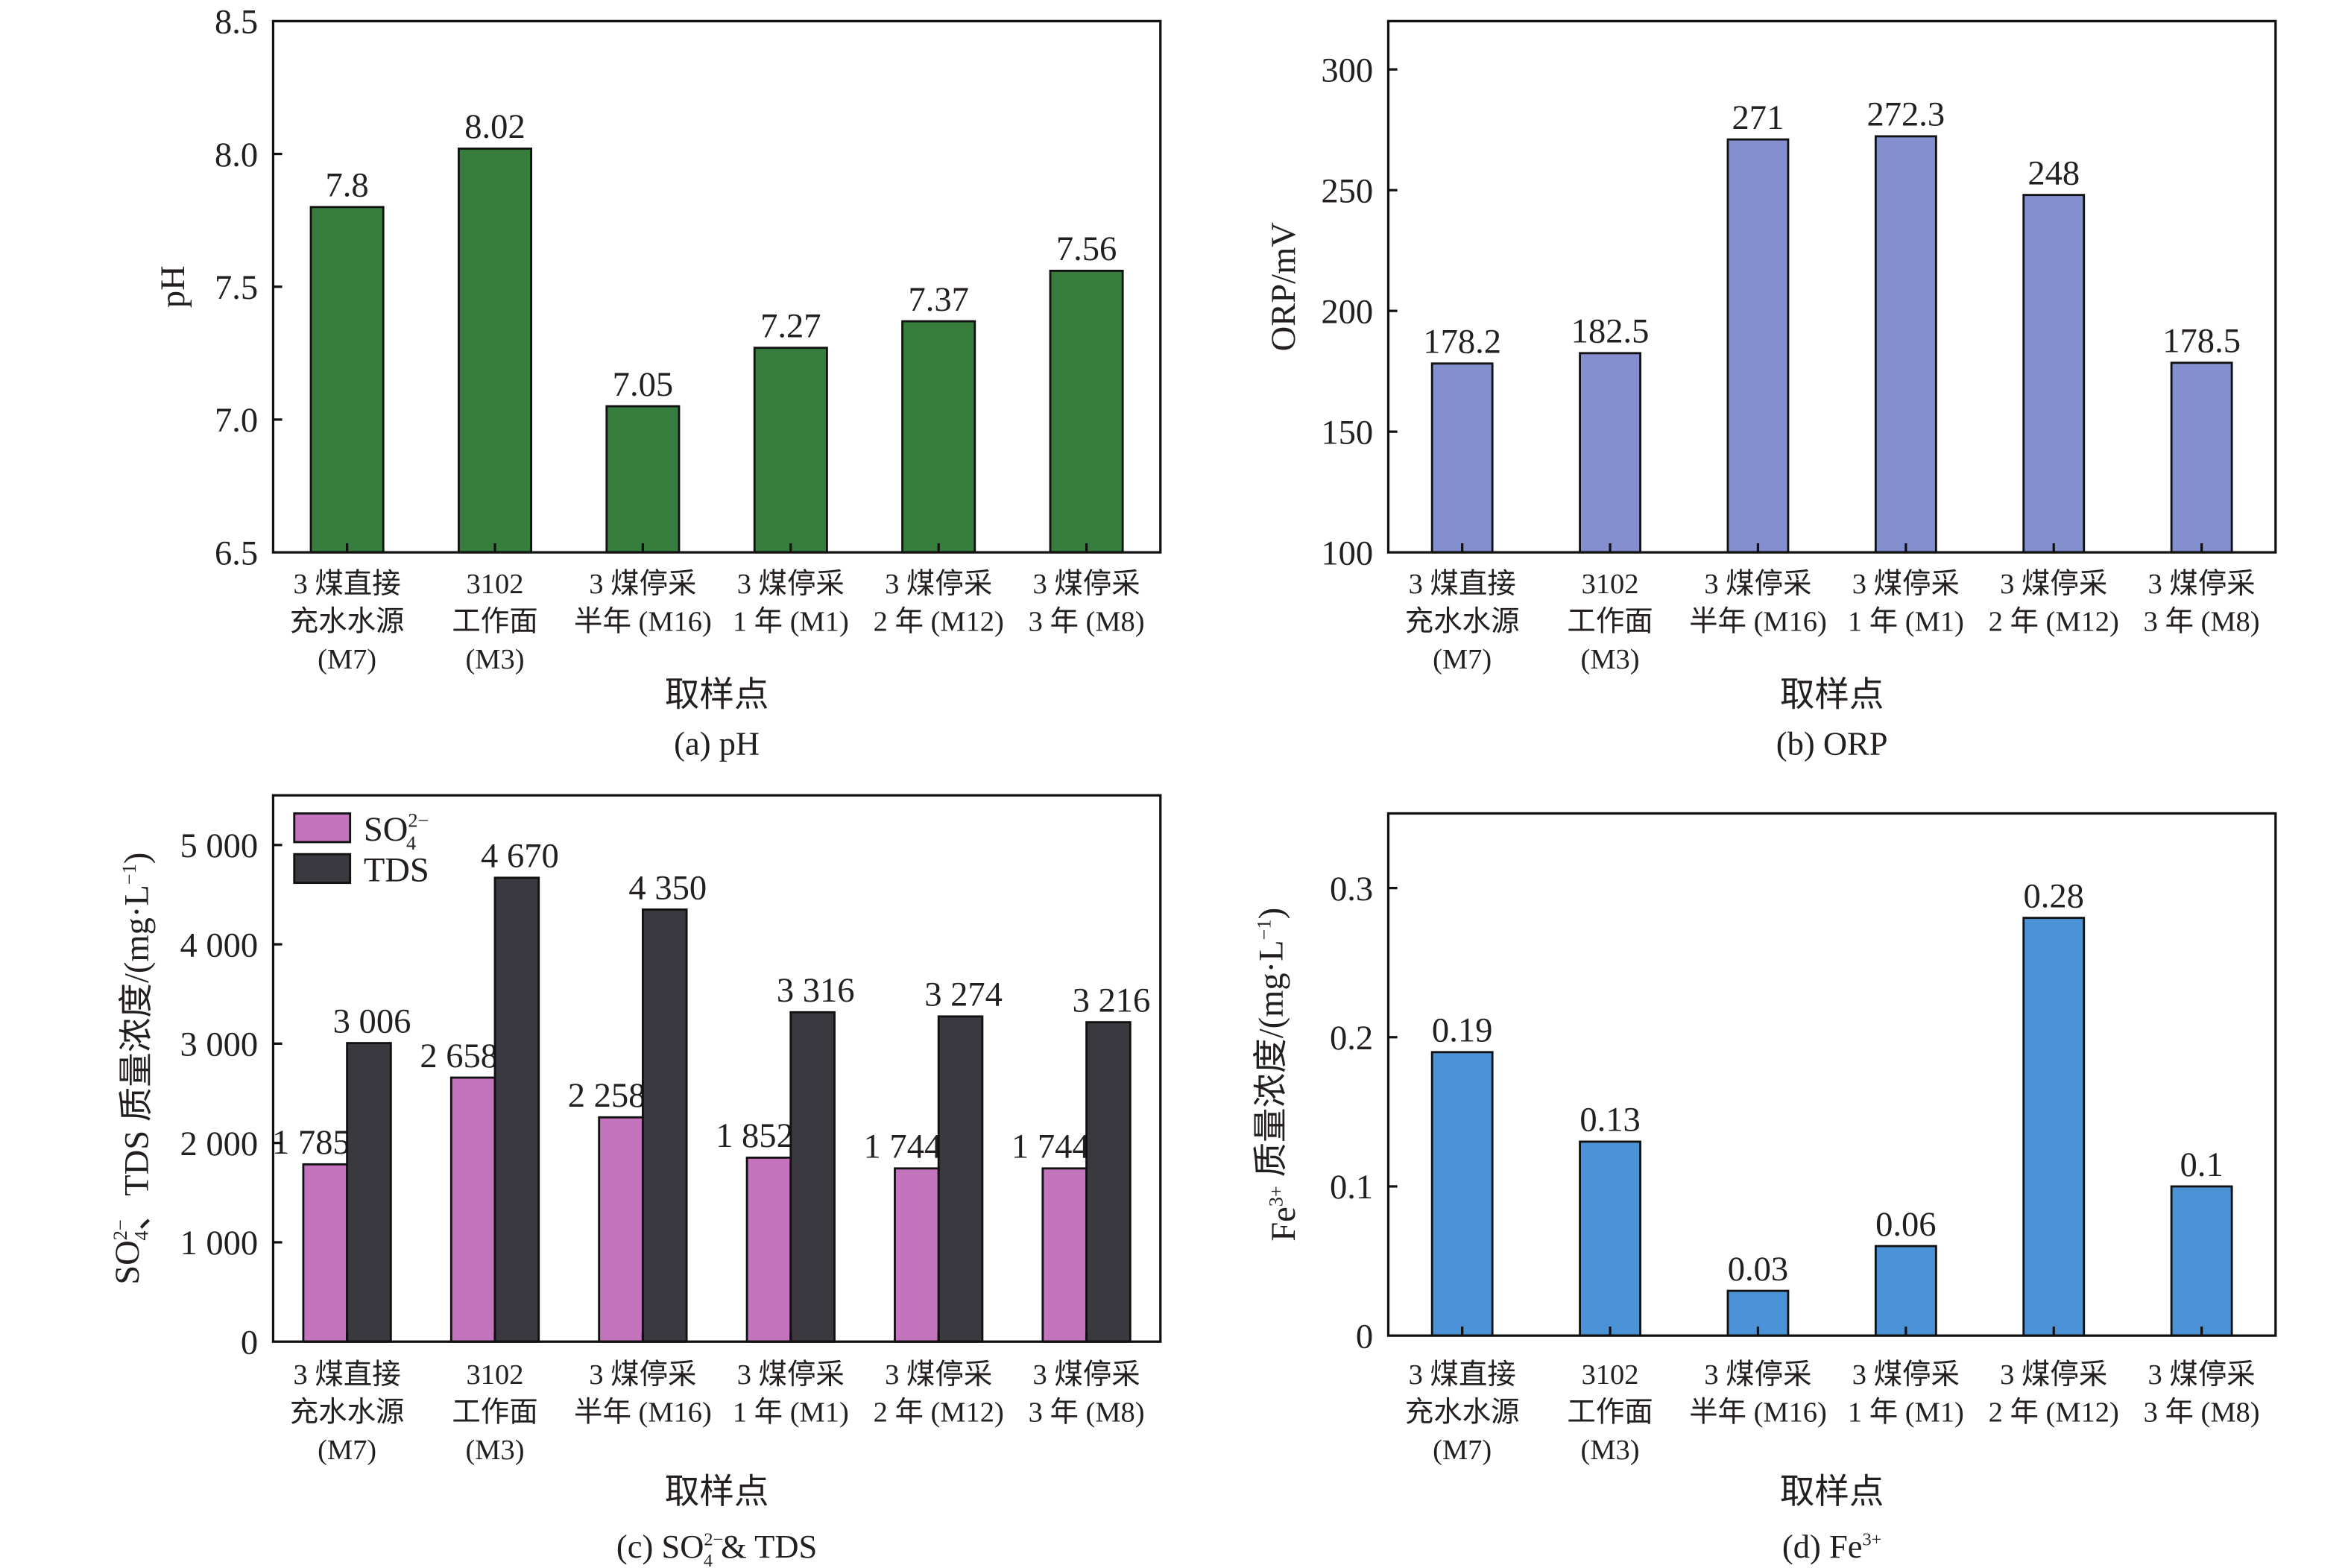 The width and height of the screenshot is (2348, 1568). I want to click on data-label: 7.56, so click(1086, 249).